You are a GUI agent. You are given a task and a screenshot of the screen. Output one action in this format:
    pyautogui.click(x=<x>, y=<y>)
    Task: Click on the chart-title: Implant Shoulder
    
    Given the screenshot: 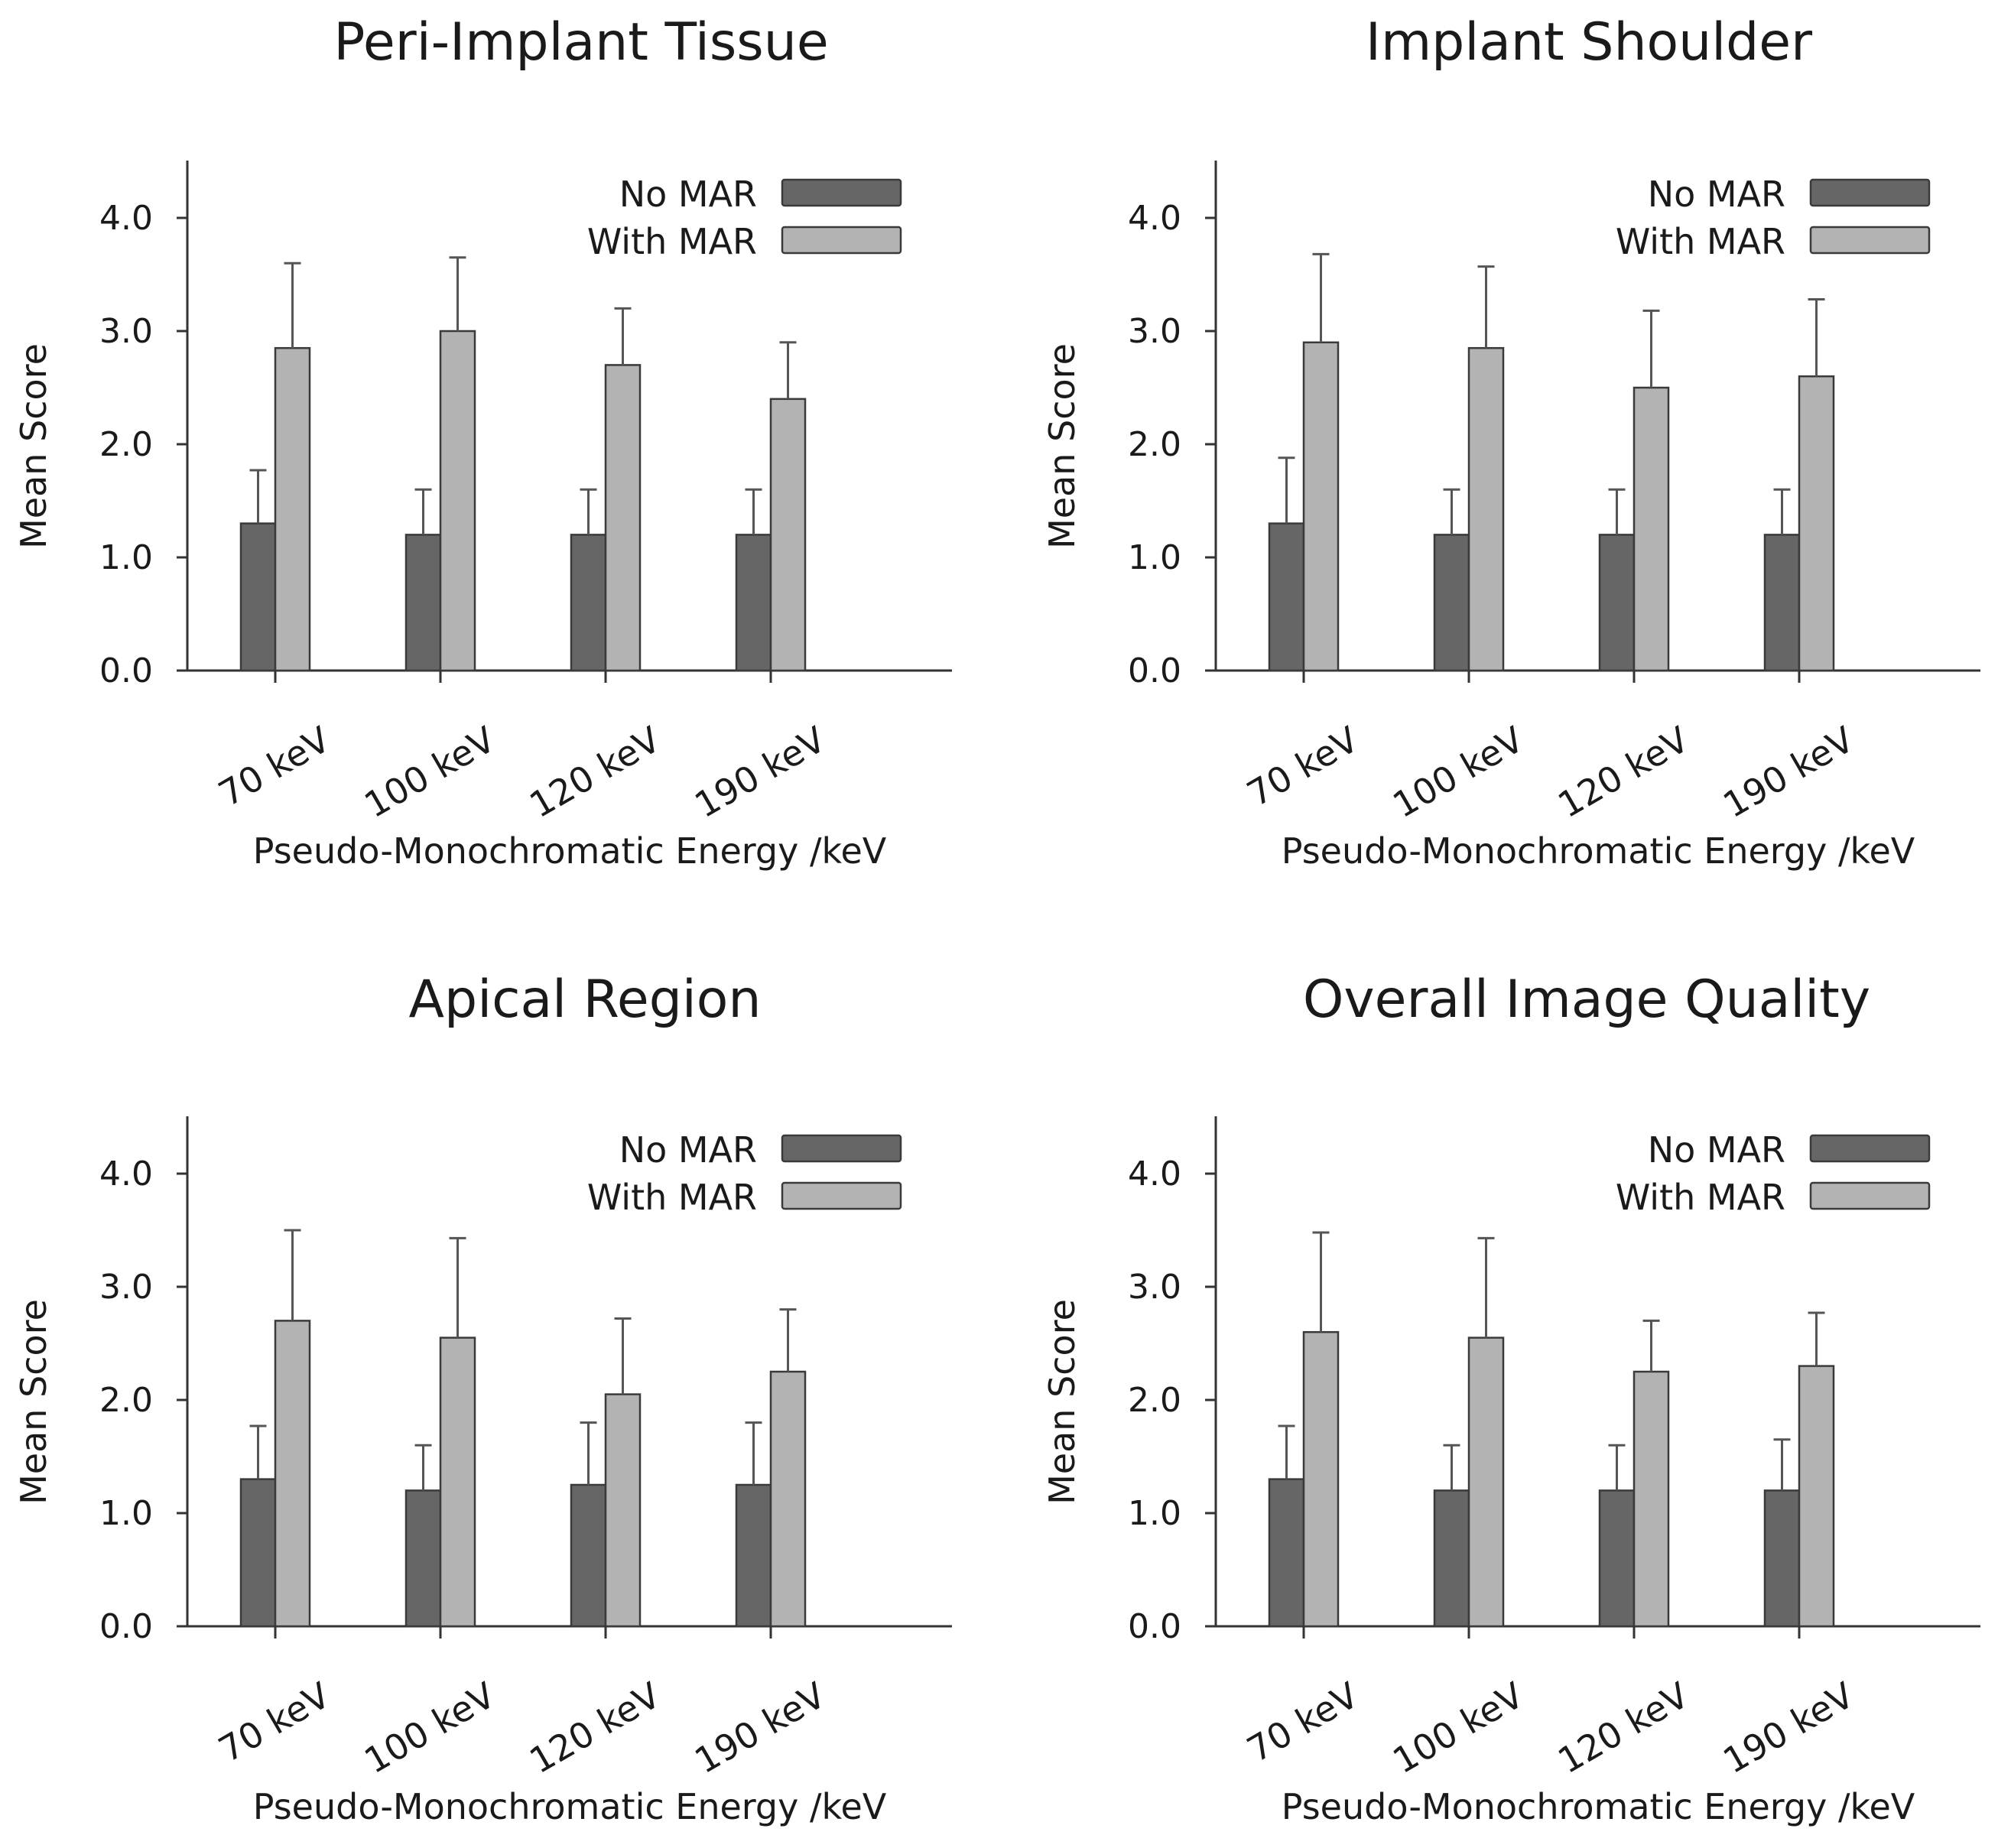 What is the action you would take?
    pyautogui.click(x=1589, y=42)
    